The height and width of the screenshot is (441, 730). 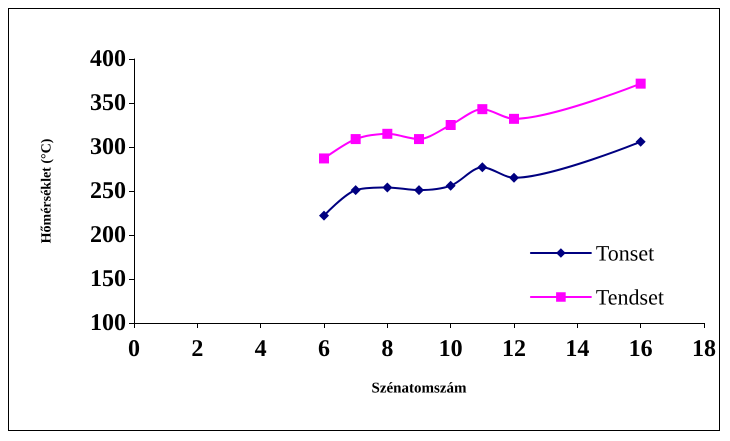 What do you see at coordinates (47, 191) in the screenshot?
I see `y-axis-title: Hőmérséklet (°C)` at bounding box center [47, 191].